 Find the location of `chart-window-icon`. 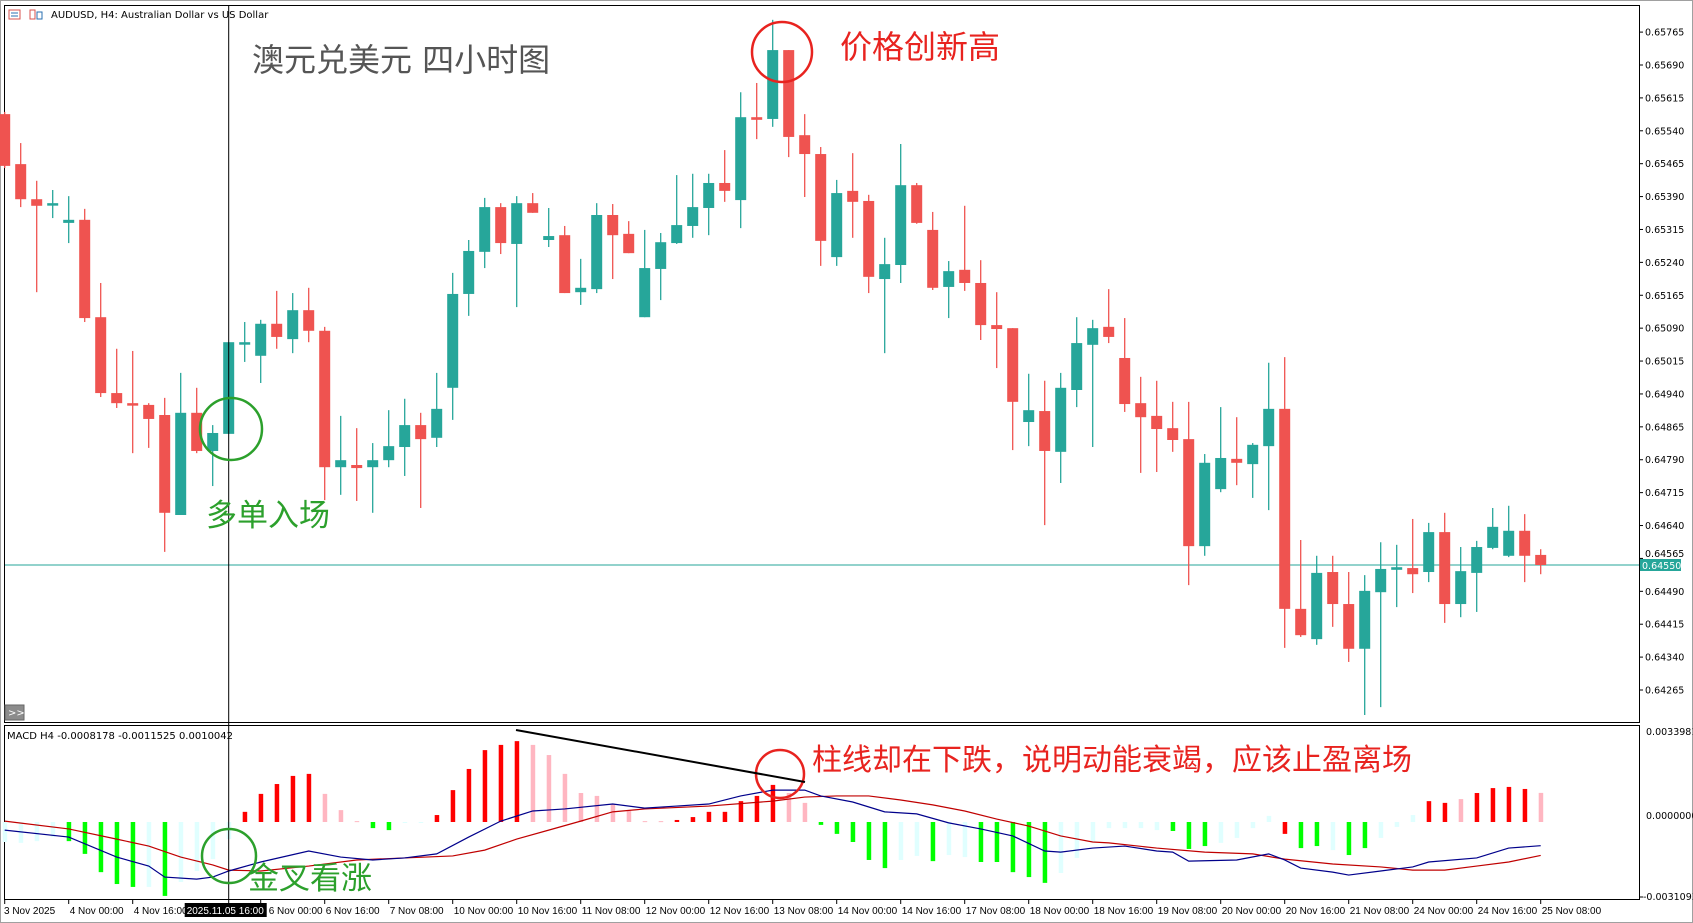

chart-window-icon is located at coordinates (14, 14).